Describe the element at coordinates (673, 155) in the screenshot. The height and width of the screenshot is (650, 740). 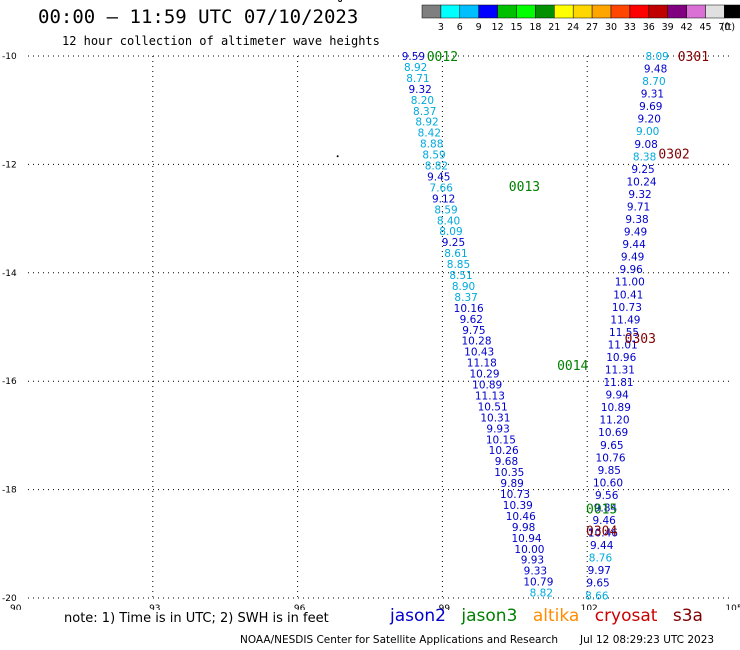
I see `pass-time-label: 0302` at that location.